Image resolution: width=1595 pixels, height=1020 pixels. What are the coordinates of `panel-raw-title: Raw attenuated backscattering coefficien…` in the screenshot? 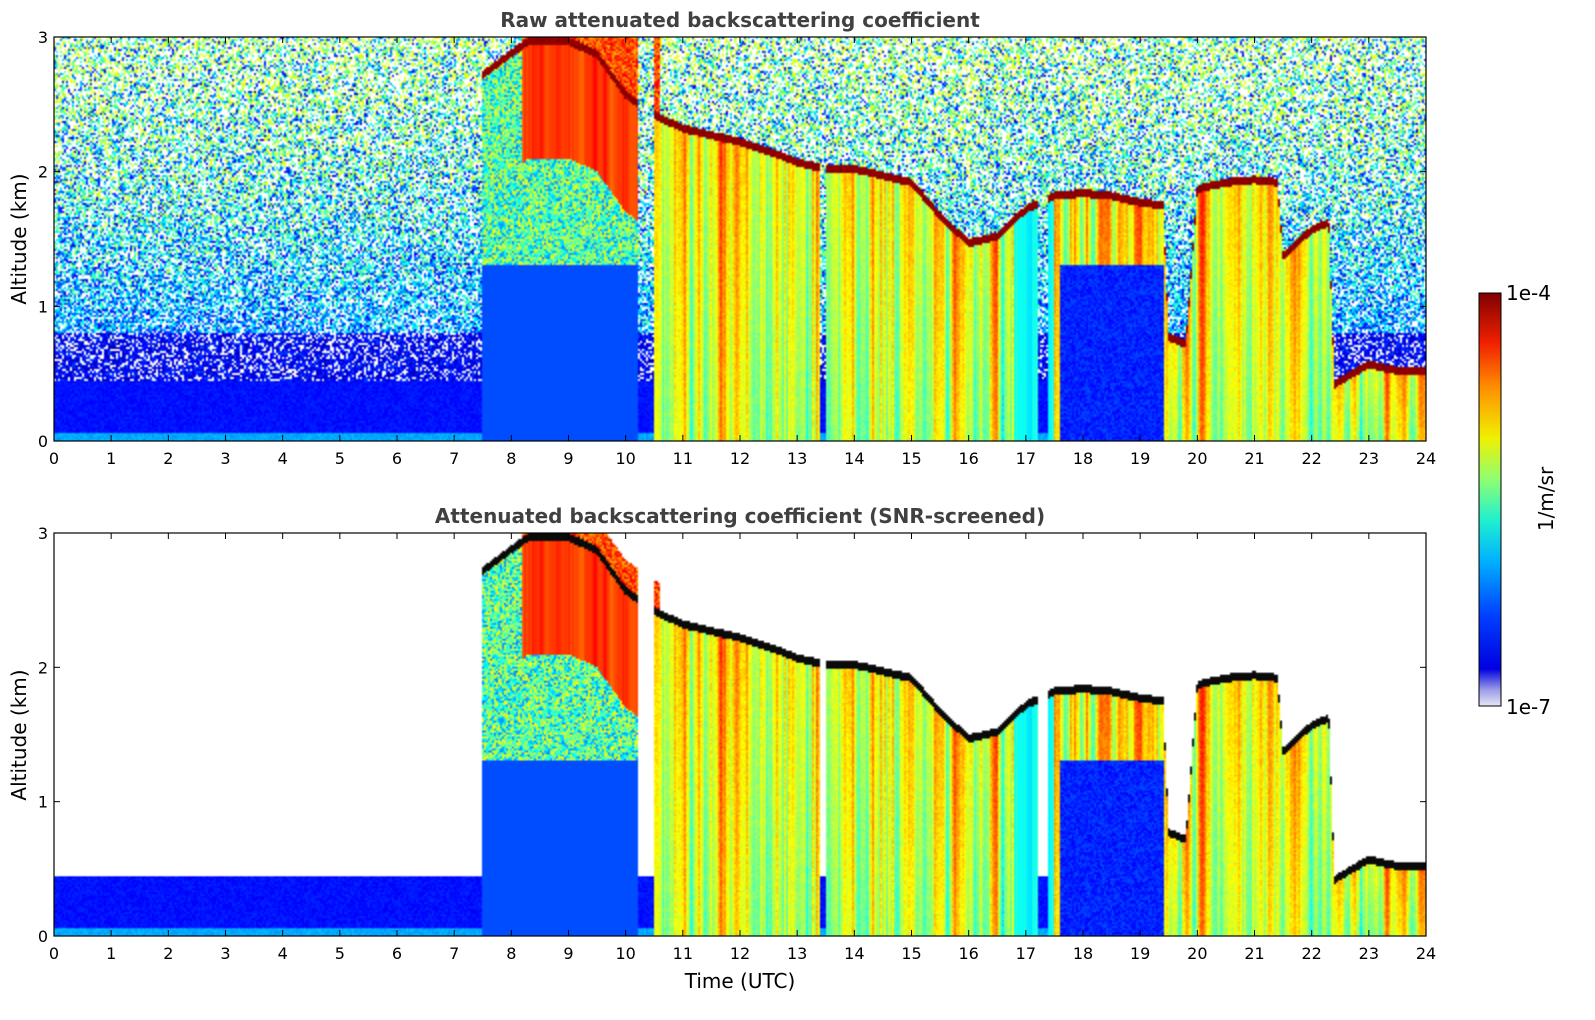 It's located at (740, 20).